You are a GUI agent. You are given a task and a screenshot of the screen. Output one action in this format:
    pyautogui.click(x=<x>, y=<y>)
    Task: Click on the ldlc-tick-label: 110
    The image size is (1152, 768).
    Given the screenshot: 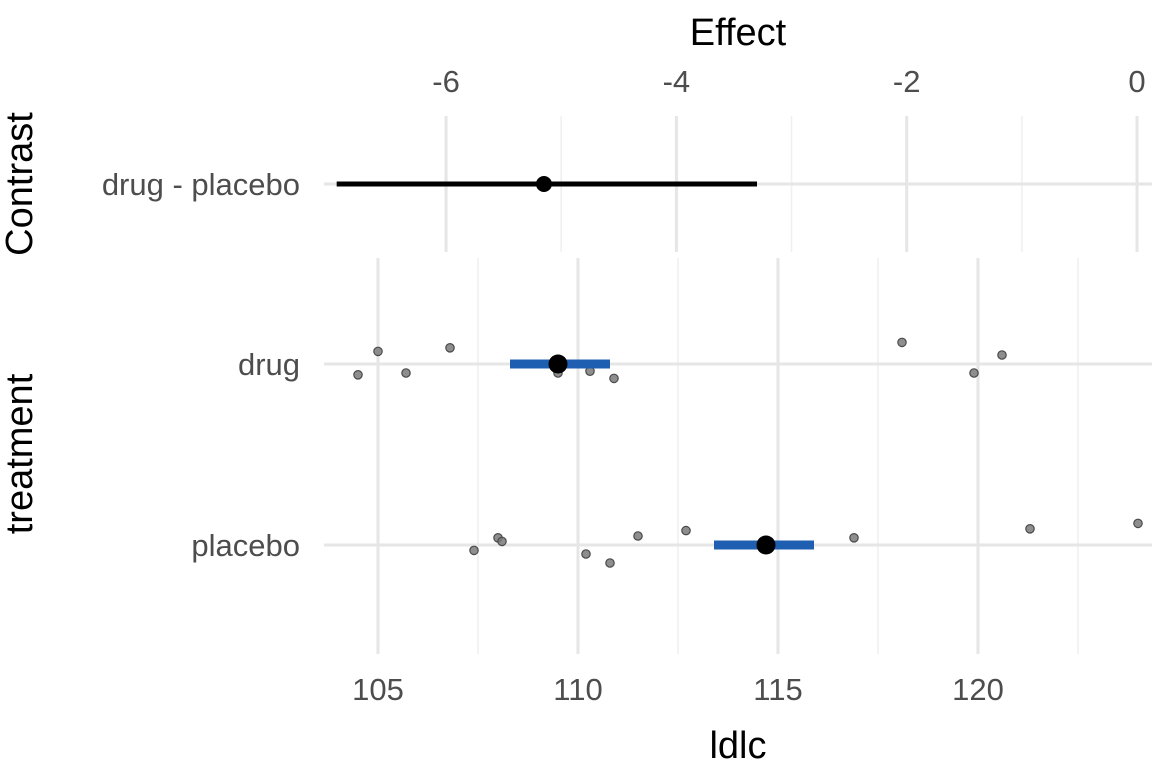 What is the action you would take?
    pyautogui.click(x=577, y=689)
    